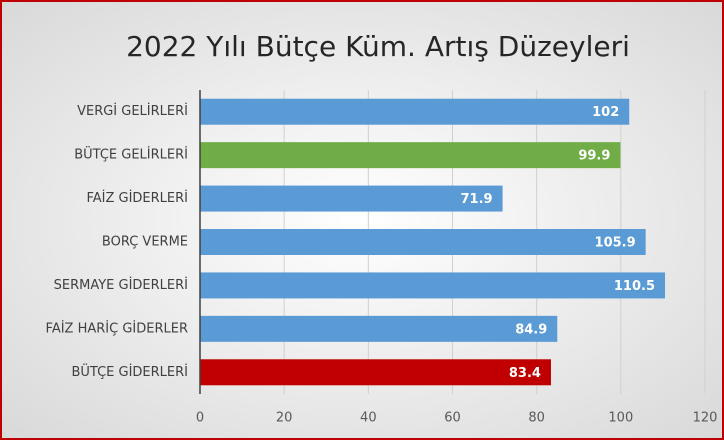 The image size is (724, 440). I want to click on data-label: 105.9, so click(615, 243).